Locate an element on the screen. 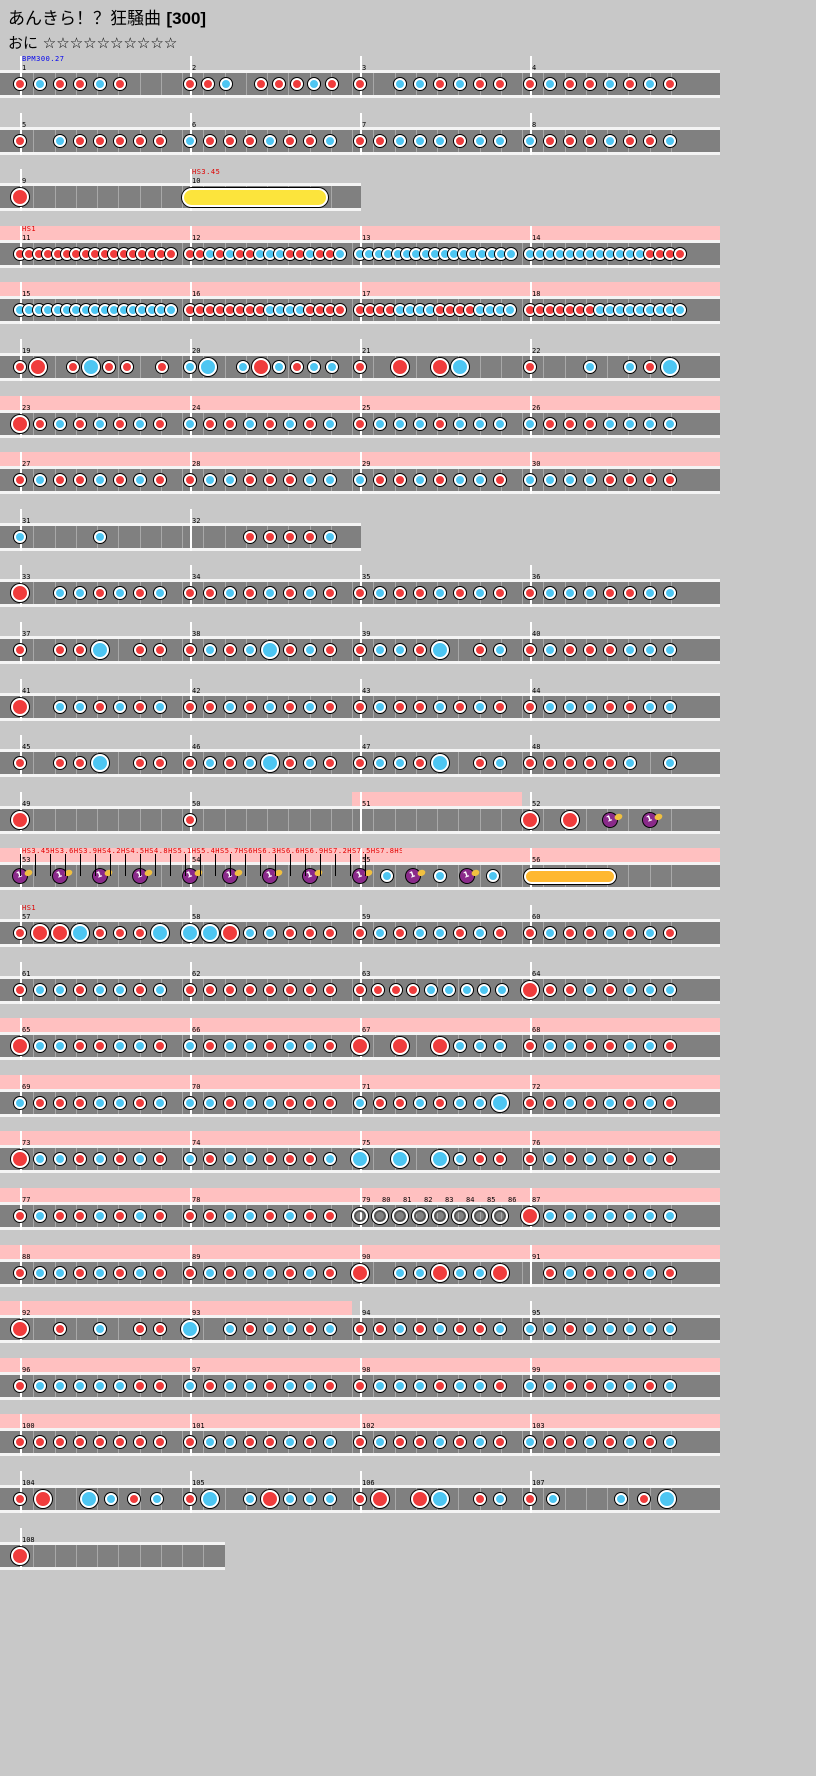 The width and height of the screenshot is (816, 1776). measure-number: 95 is located at coordinates (536, 1313).